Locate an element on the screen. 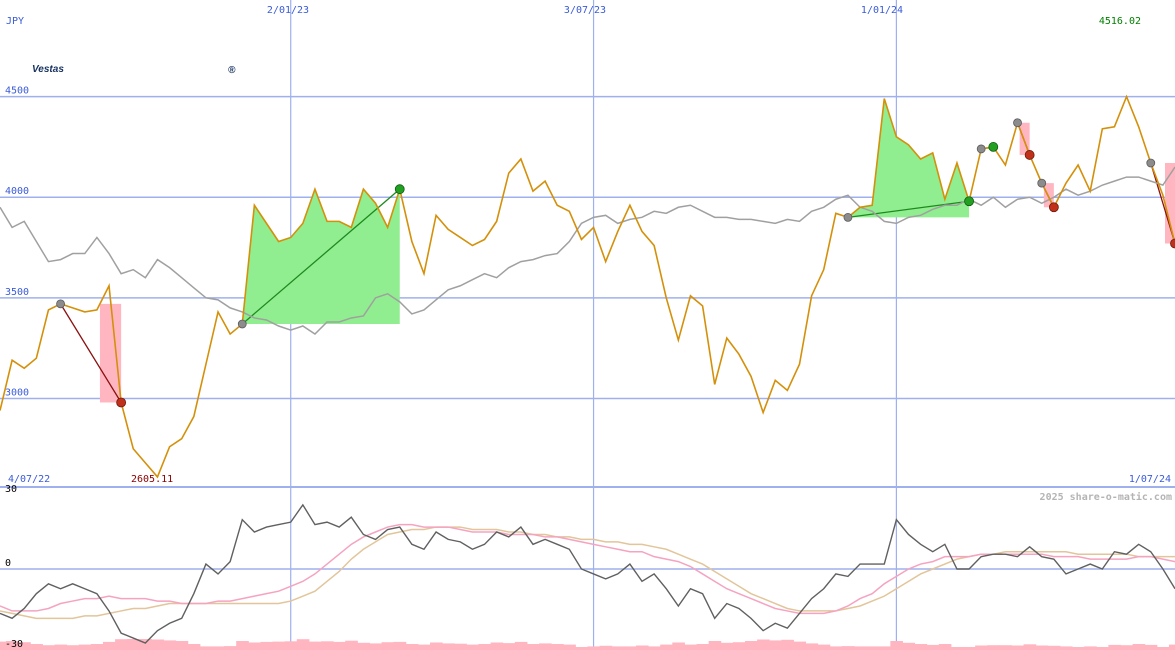 This screenshot has height=650, width=1175. date-label-top: 2/01/23 is located at coordinates (288, 10).